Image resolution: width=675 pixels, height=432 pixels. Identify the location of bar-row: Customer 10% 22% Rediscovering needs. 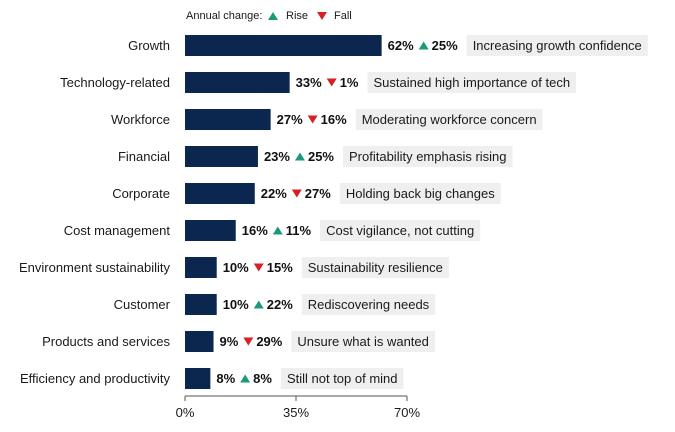
(275, 304).